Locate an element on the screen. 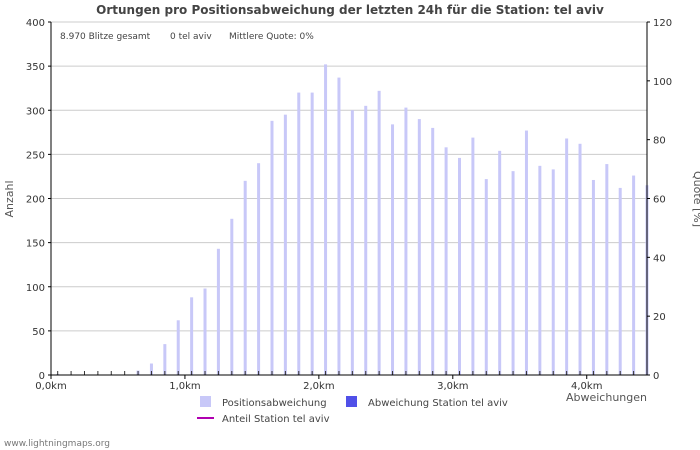 Image resolution: width=700 pixels, height=450 pixels. legend-swatch-positionsabweichung is located at coordinates (205, 401).